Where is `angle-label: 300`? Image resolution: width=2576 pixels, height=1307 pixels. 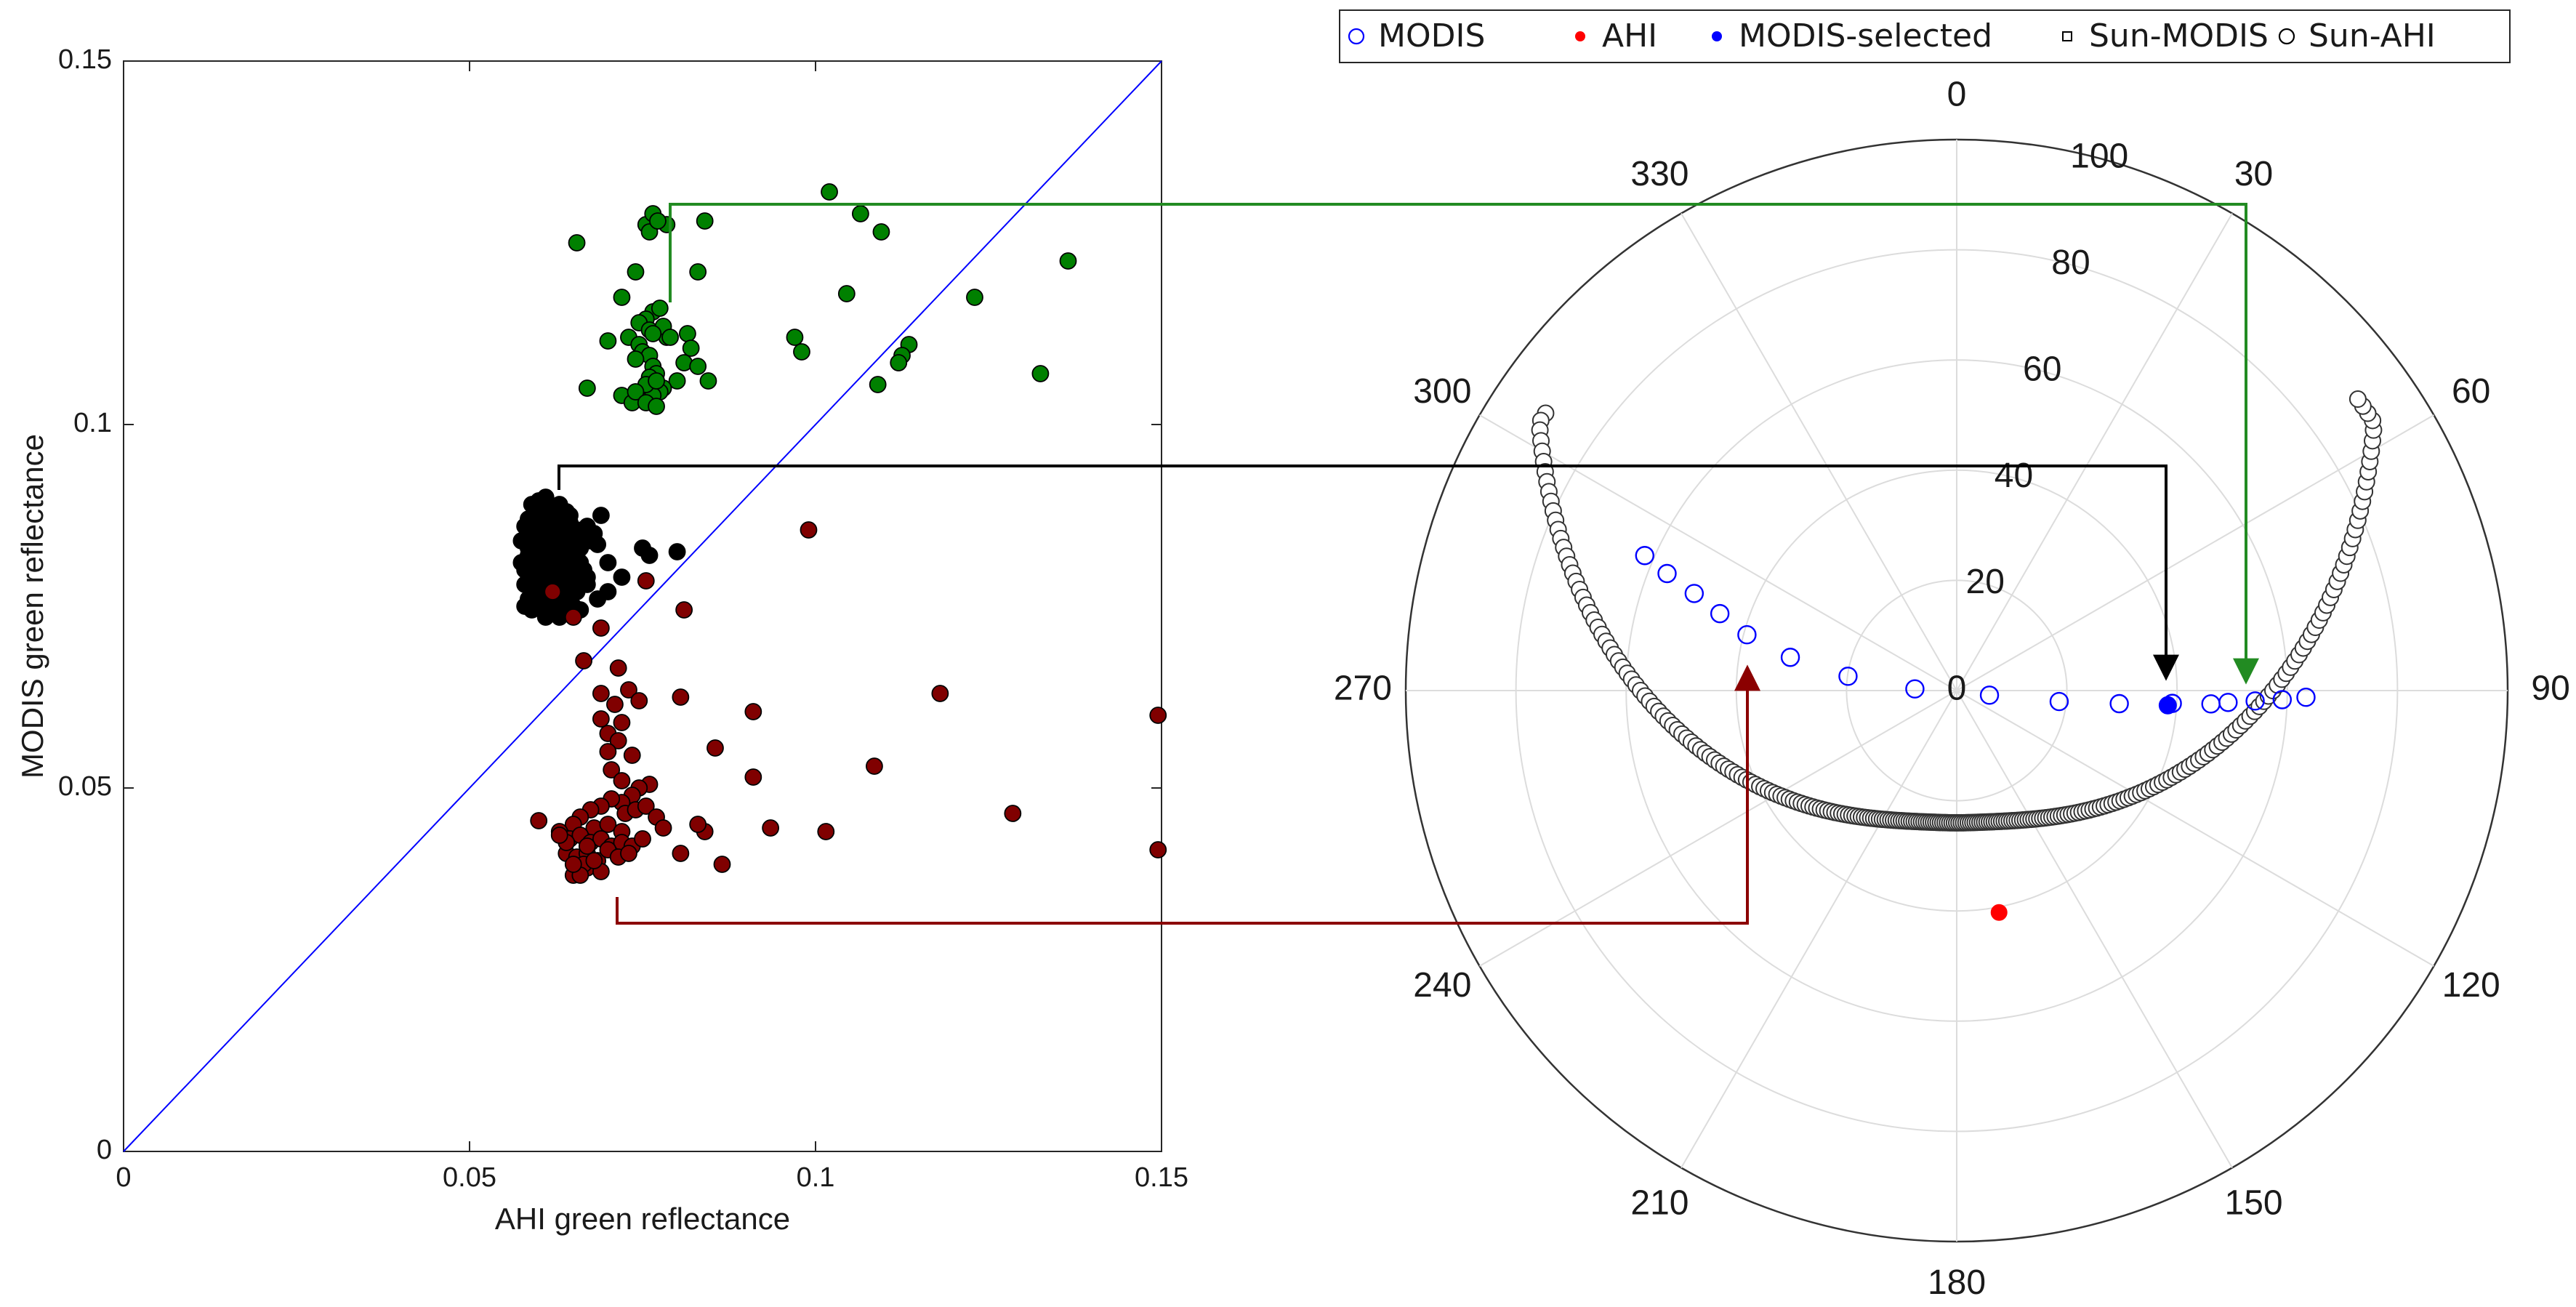 angle-label: 300 is located at coordinates (1442, 391).